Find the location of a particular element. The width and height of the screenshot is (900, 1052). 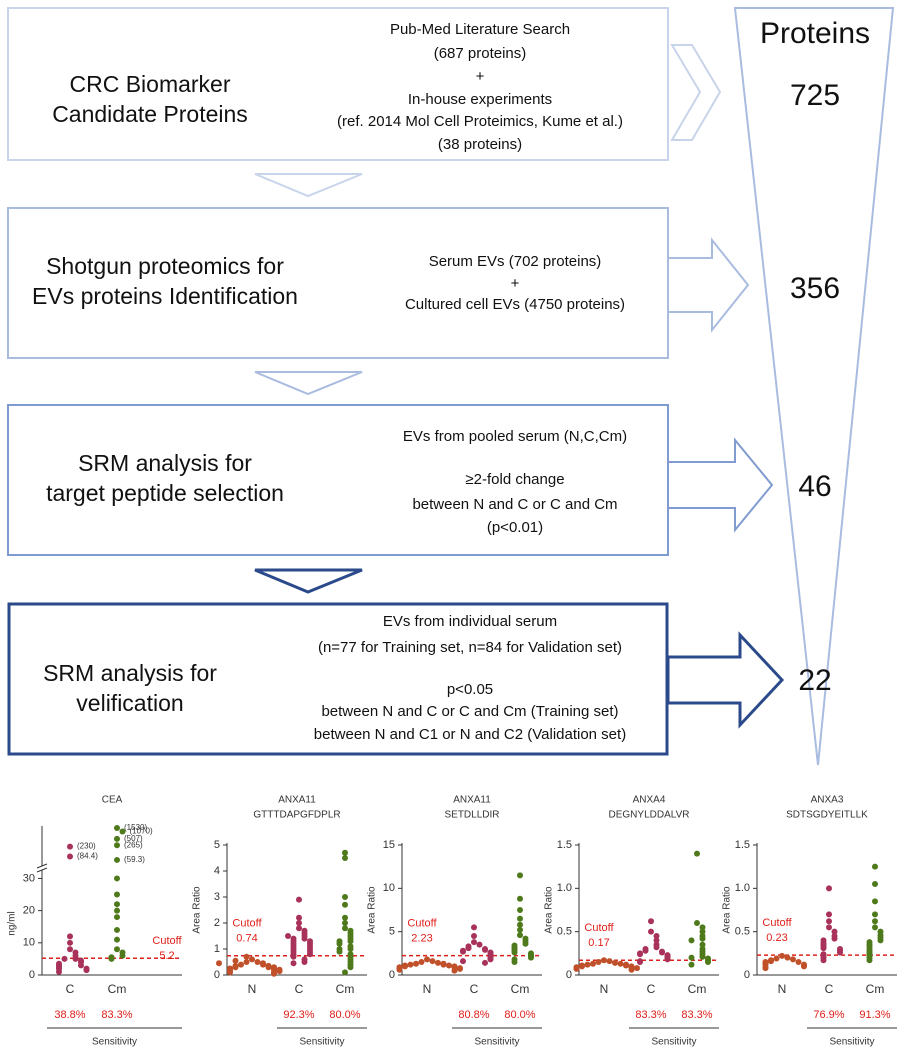

sensitivity-value: 91.3% is located at coordinates (874, 1015).